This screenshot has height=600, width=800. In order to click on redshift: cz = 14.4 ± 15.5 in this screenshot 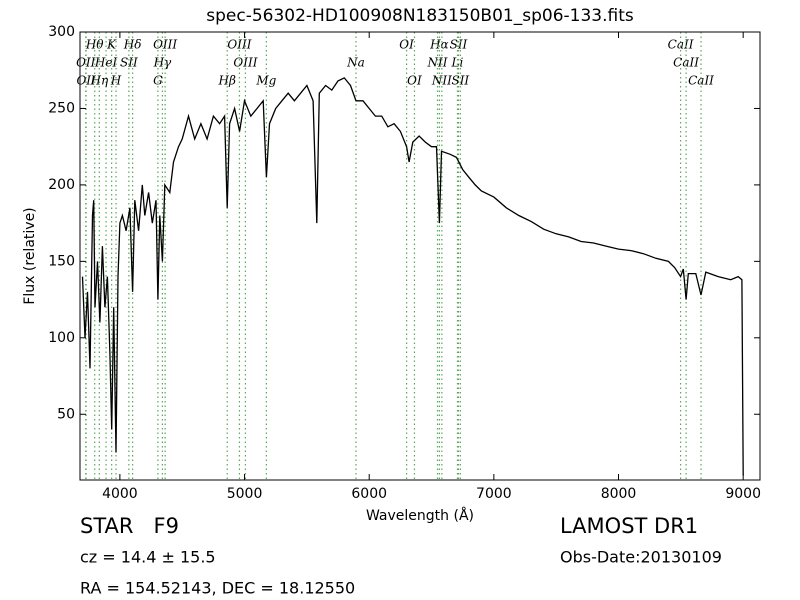, I will do `click(148, 557)`.